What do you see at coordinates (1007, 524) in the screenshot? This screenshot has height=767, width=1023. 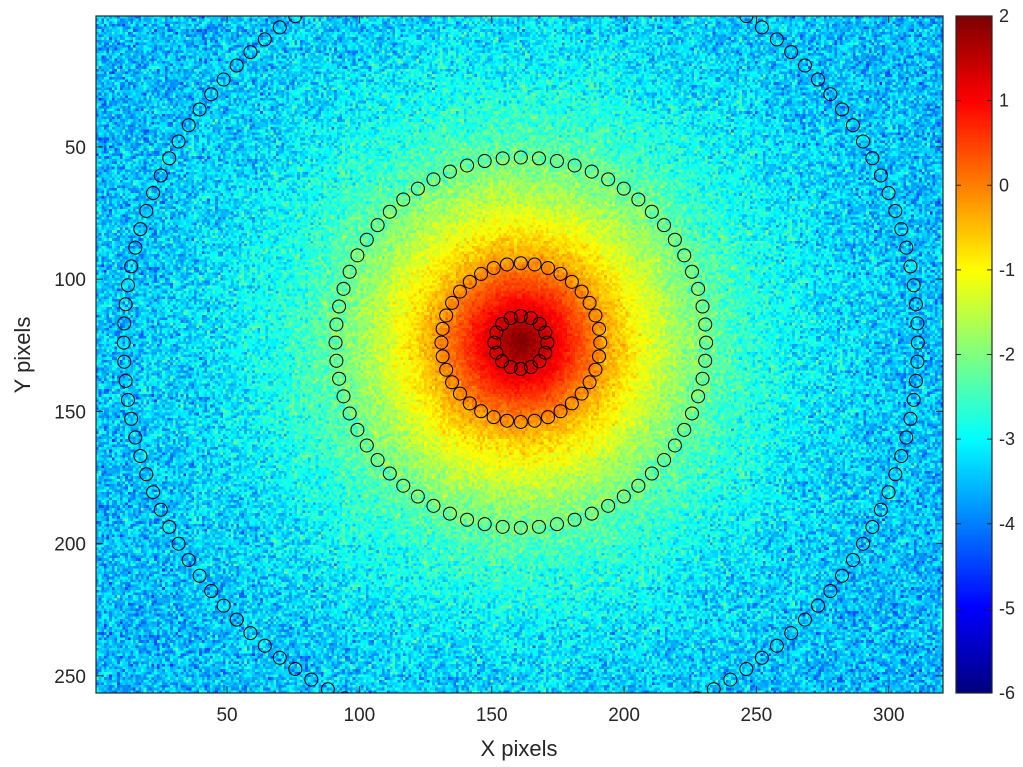 I see `colorbar-tick-label: -4` at bounding box center [1007, 524].